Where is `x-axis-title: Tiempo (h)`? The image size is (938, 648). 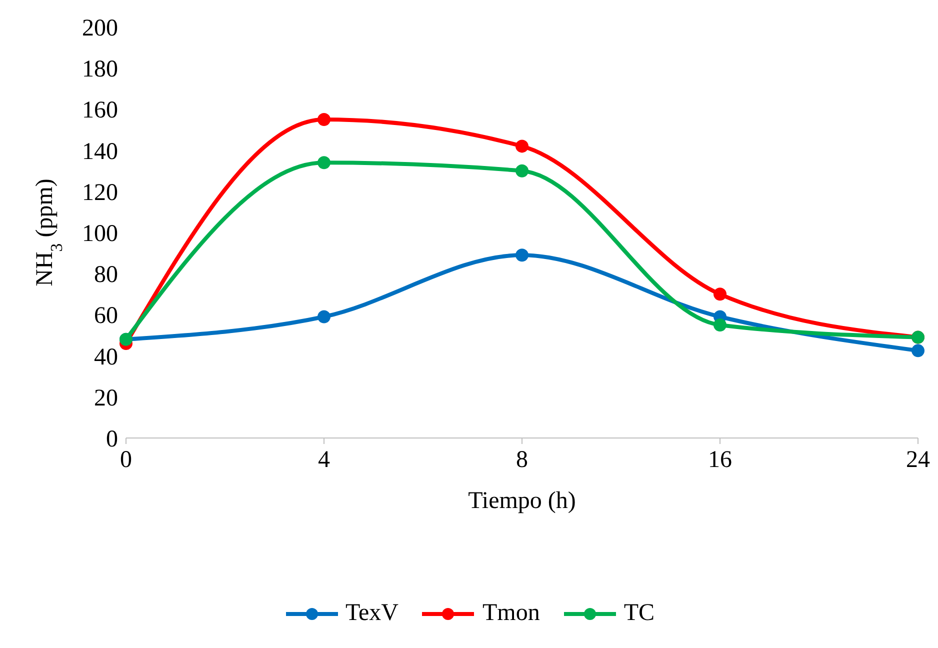
x-axis-title: Tiempo (h) is located at coordinates (522, 501).